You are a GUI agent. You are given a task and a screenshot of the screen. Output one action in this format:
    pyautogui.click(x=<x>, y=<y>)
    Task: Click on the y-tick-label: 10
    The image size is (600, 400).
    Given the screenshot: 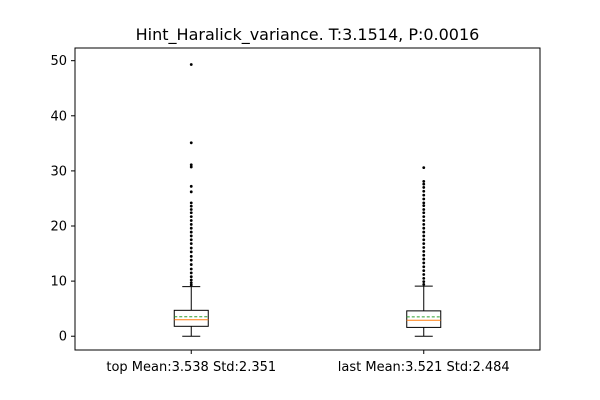 What is the action you would take?
    pyautogui.click(x=58, y=282)
    